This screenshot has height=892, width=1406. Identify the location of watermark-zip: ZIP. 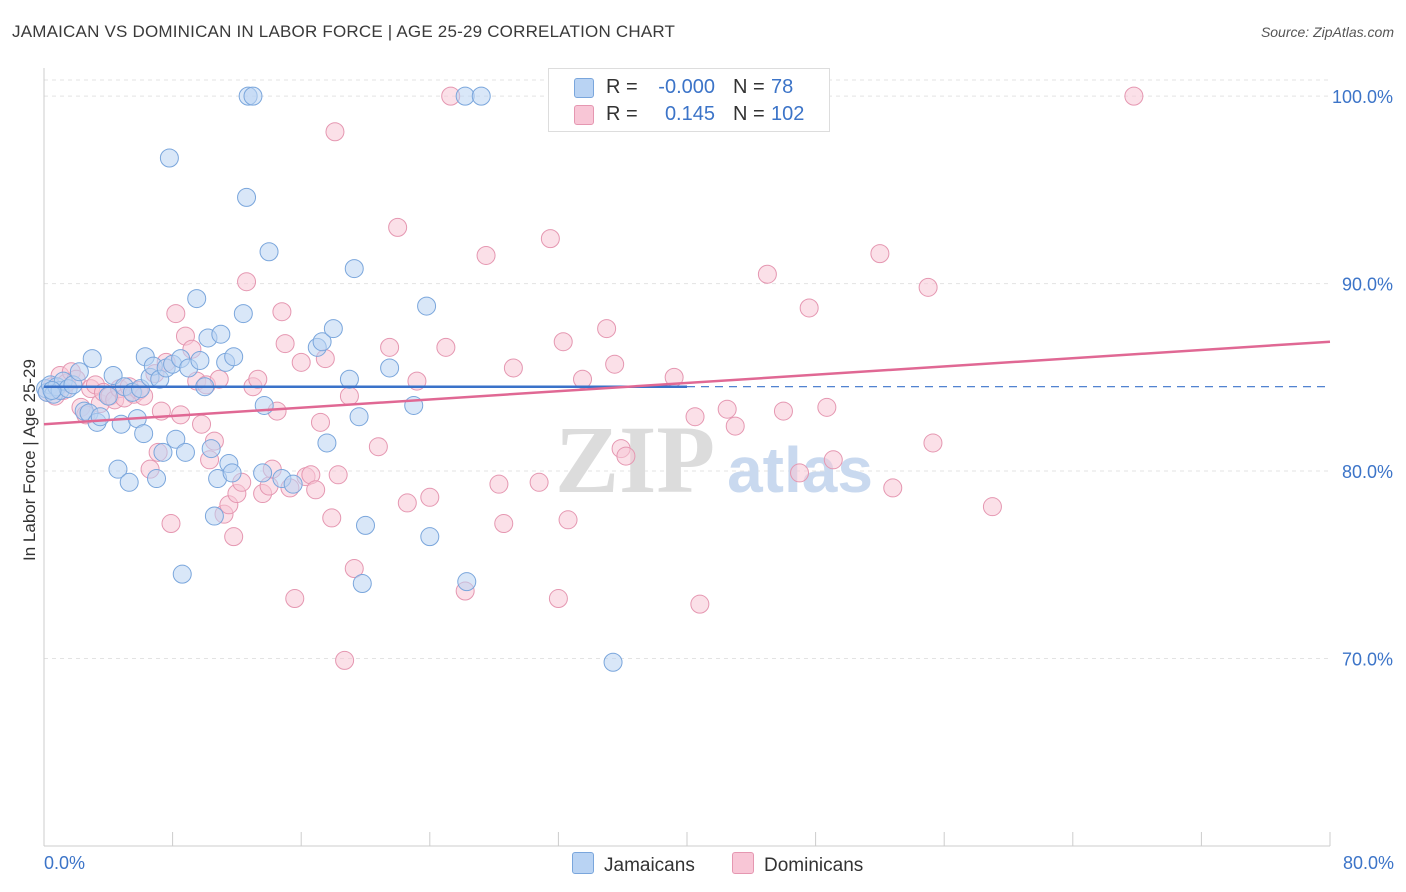
(635, 459).